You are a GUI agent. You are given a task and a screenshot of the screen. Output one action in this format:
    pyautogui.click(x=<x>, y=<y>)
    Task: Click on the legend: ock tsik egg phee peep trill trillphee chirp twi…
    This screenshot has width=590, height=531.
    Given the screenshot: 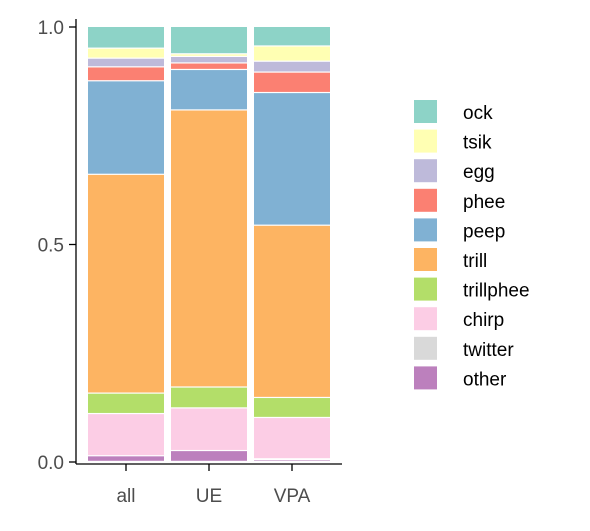 What is the action you would take?
    pyautogui.click(x=472, y=245)
    